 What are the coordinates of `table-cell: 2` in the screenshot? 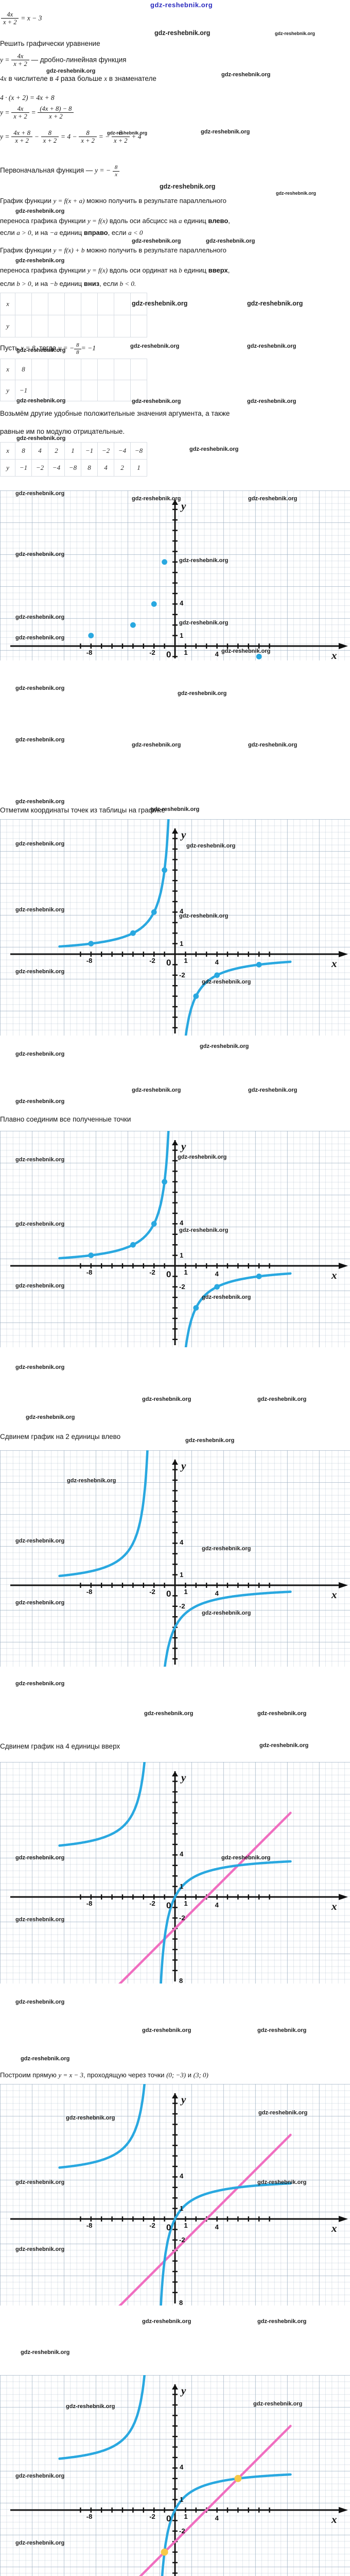 It's located at (56, 451).